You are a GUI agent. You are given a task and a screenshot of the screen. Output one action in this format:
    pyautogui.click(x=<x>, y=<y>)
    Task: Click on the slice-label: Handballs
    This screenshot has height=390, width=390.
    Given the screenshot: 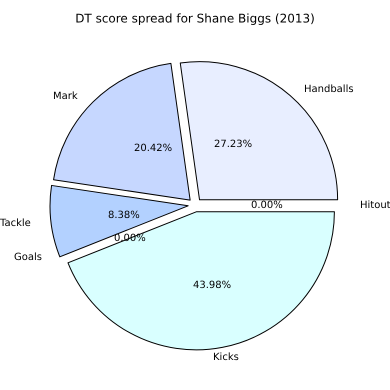 What is the action you would take?
    pyautogui.click(x=329, y=89)
    